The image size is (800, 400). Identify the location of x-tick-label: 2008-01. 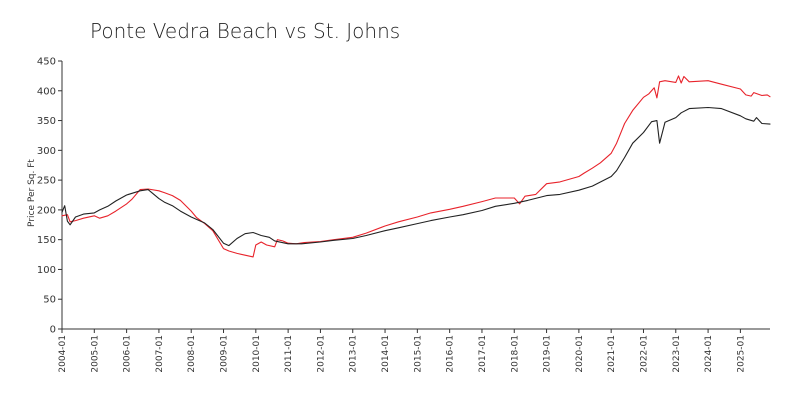
(192, 354).